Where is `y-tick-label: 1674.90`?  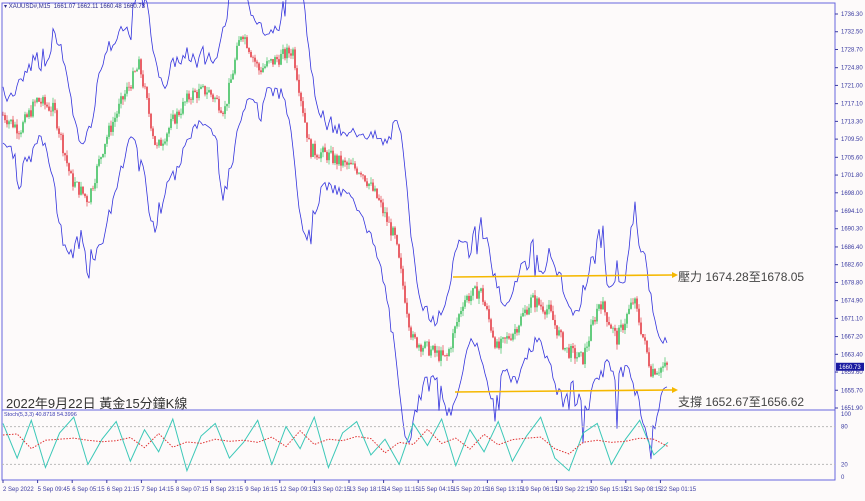 y-tick-label: 1674.90 is located at coordinates (852, 302).